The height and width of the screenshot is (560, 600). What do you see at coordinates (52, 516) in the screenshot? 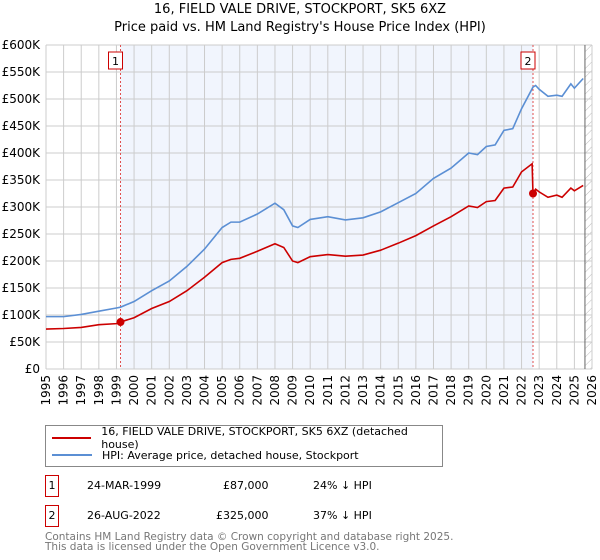
I see `sale-marker-badge: 2` at bounding box center [52, 516].